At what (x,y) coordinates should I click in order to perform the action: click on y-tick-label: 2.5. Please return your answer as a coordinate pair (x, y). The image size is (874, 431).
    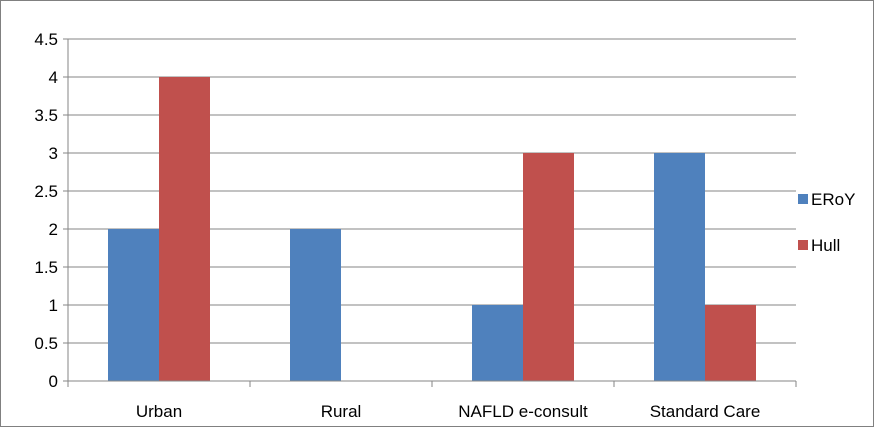
    Looking at the image, I should click on (46, 191).